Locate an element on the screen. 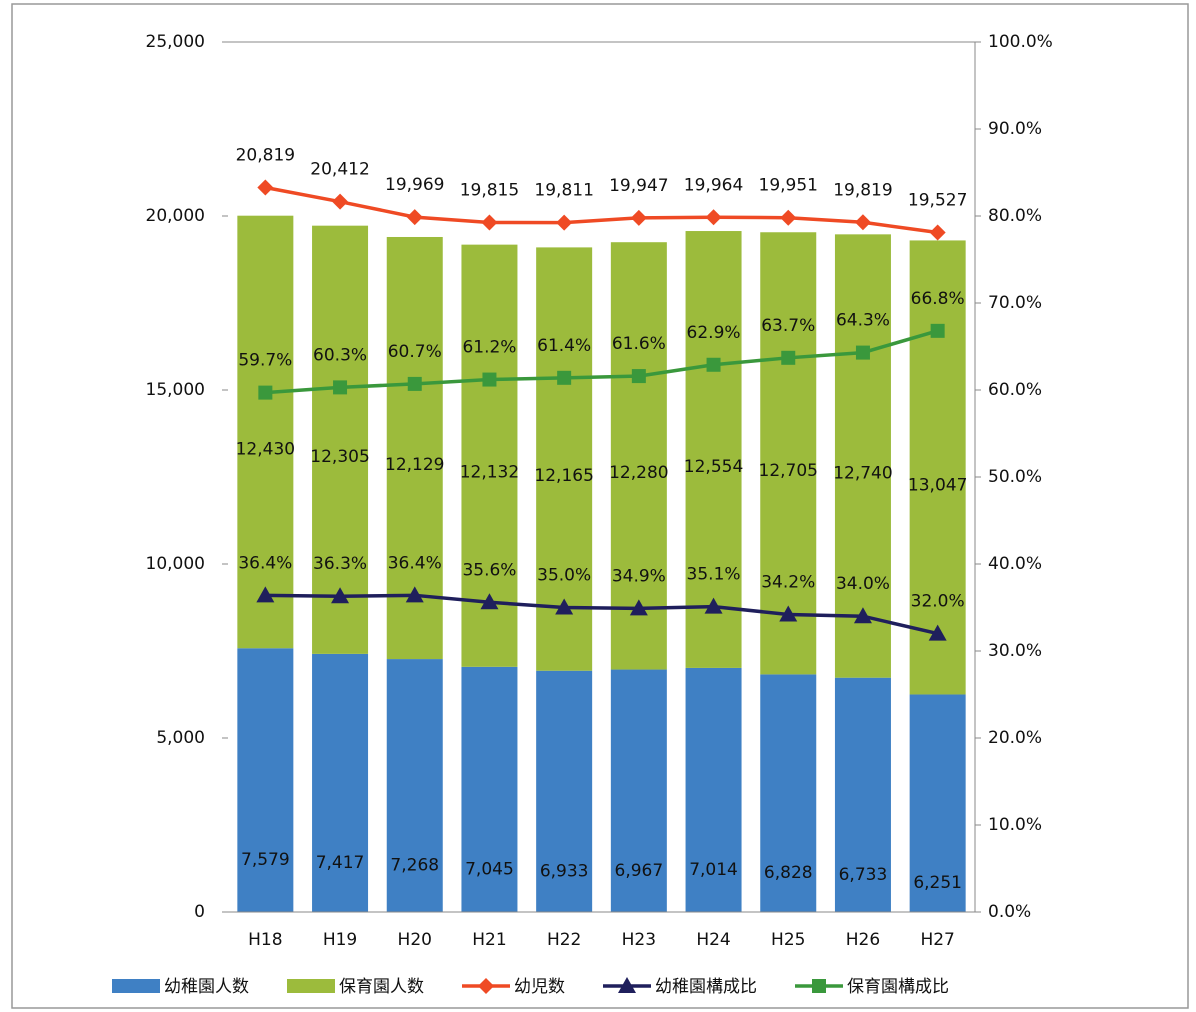 The image size is (1196, 1012). point-value-label: 34.2% is located at coordinates (788, 582).